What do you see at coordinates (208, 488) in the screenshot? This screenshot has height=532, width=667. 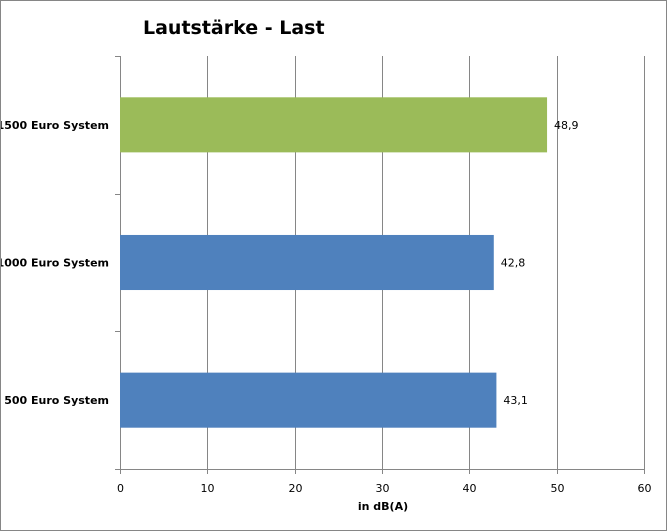 I see `x-tick-label: 10` at bounding box center [208, 488].